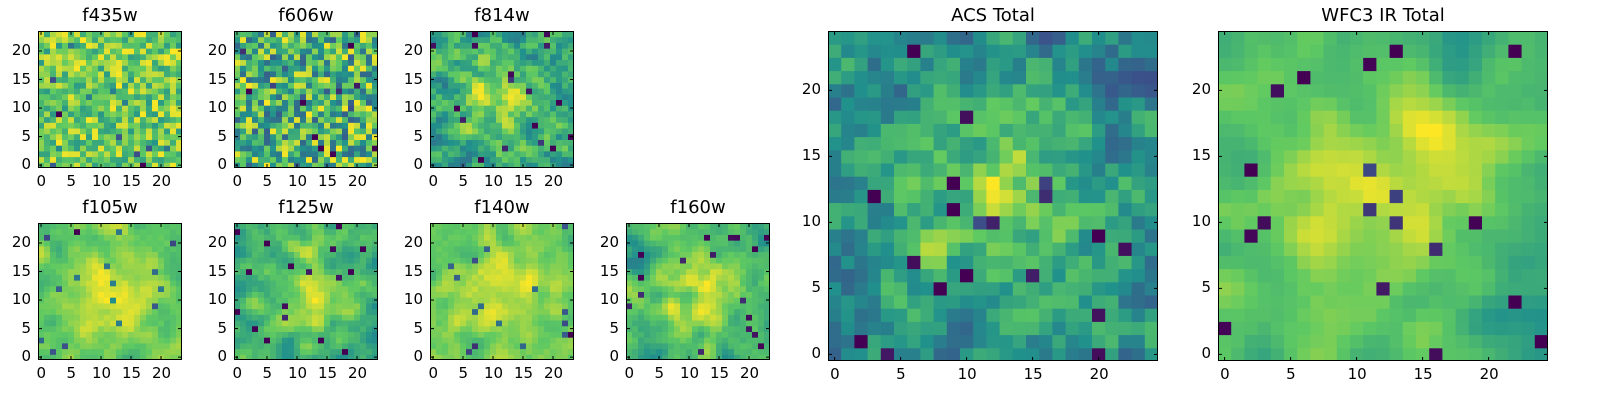  I want to click on x-tick-label: 15, so click(524, 373).